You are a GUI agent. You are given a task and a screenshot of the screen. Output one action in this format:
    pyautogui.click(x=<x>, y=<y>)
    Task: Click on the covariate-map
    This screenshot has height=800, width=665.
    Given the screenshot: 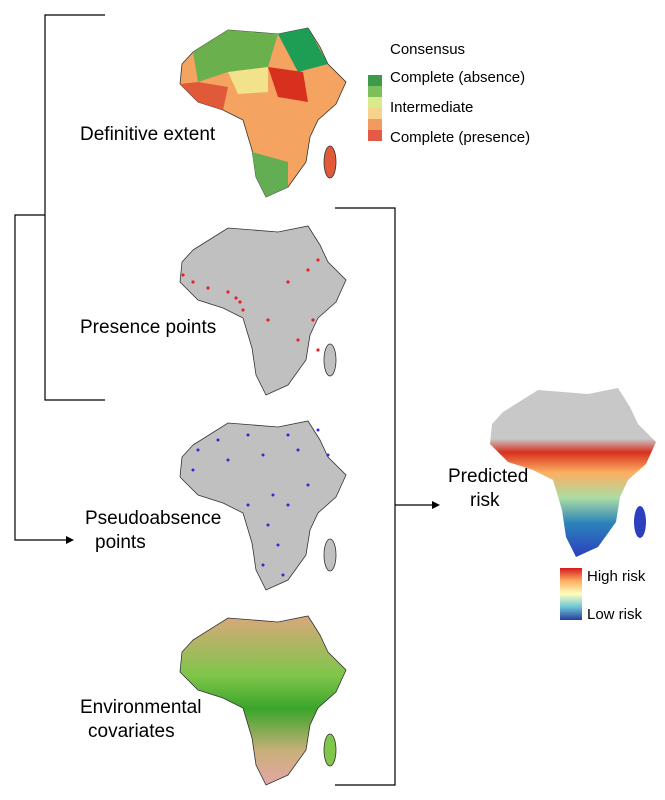 What is the action you would take?
    pyautogui.click(x=263, y=700)
    